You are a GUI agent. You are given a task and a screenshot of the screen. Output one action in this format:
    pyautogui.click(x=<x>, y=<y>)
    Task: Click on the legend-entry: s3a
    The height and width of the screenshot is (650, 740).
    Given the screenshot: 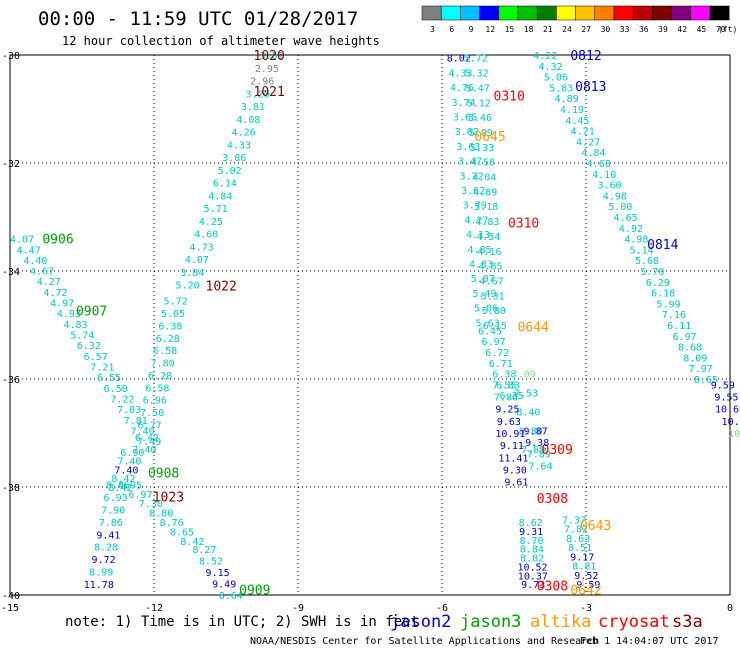 What is the action you would take?
    pyautogui.click(x=687, y=622)
    